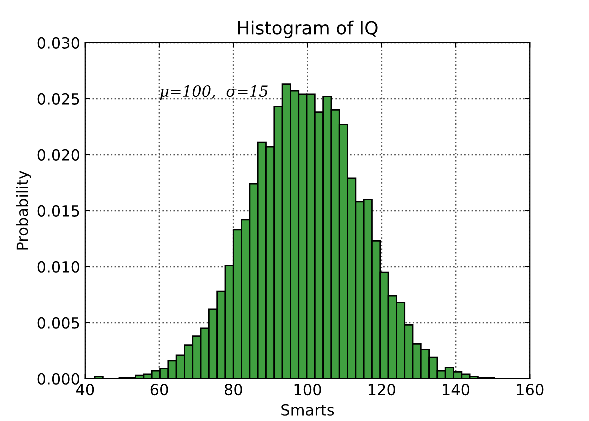 This screenshot has height=421, width=589. What do you see at coordinates (59, 43) in the screenshot?
I see `y-tick-label: 0.030` at bounding box center [59, 43].